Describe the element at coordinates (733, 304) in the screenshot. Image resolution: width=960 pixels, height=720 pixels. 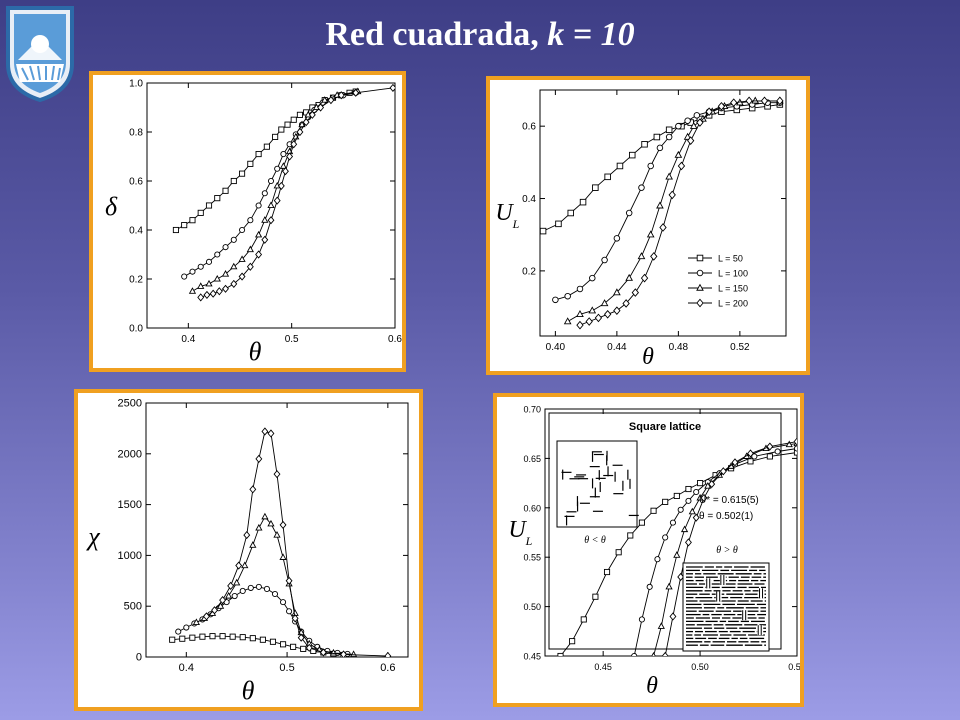
I see `legend-label: L = 200` at that location.